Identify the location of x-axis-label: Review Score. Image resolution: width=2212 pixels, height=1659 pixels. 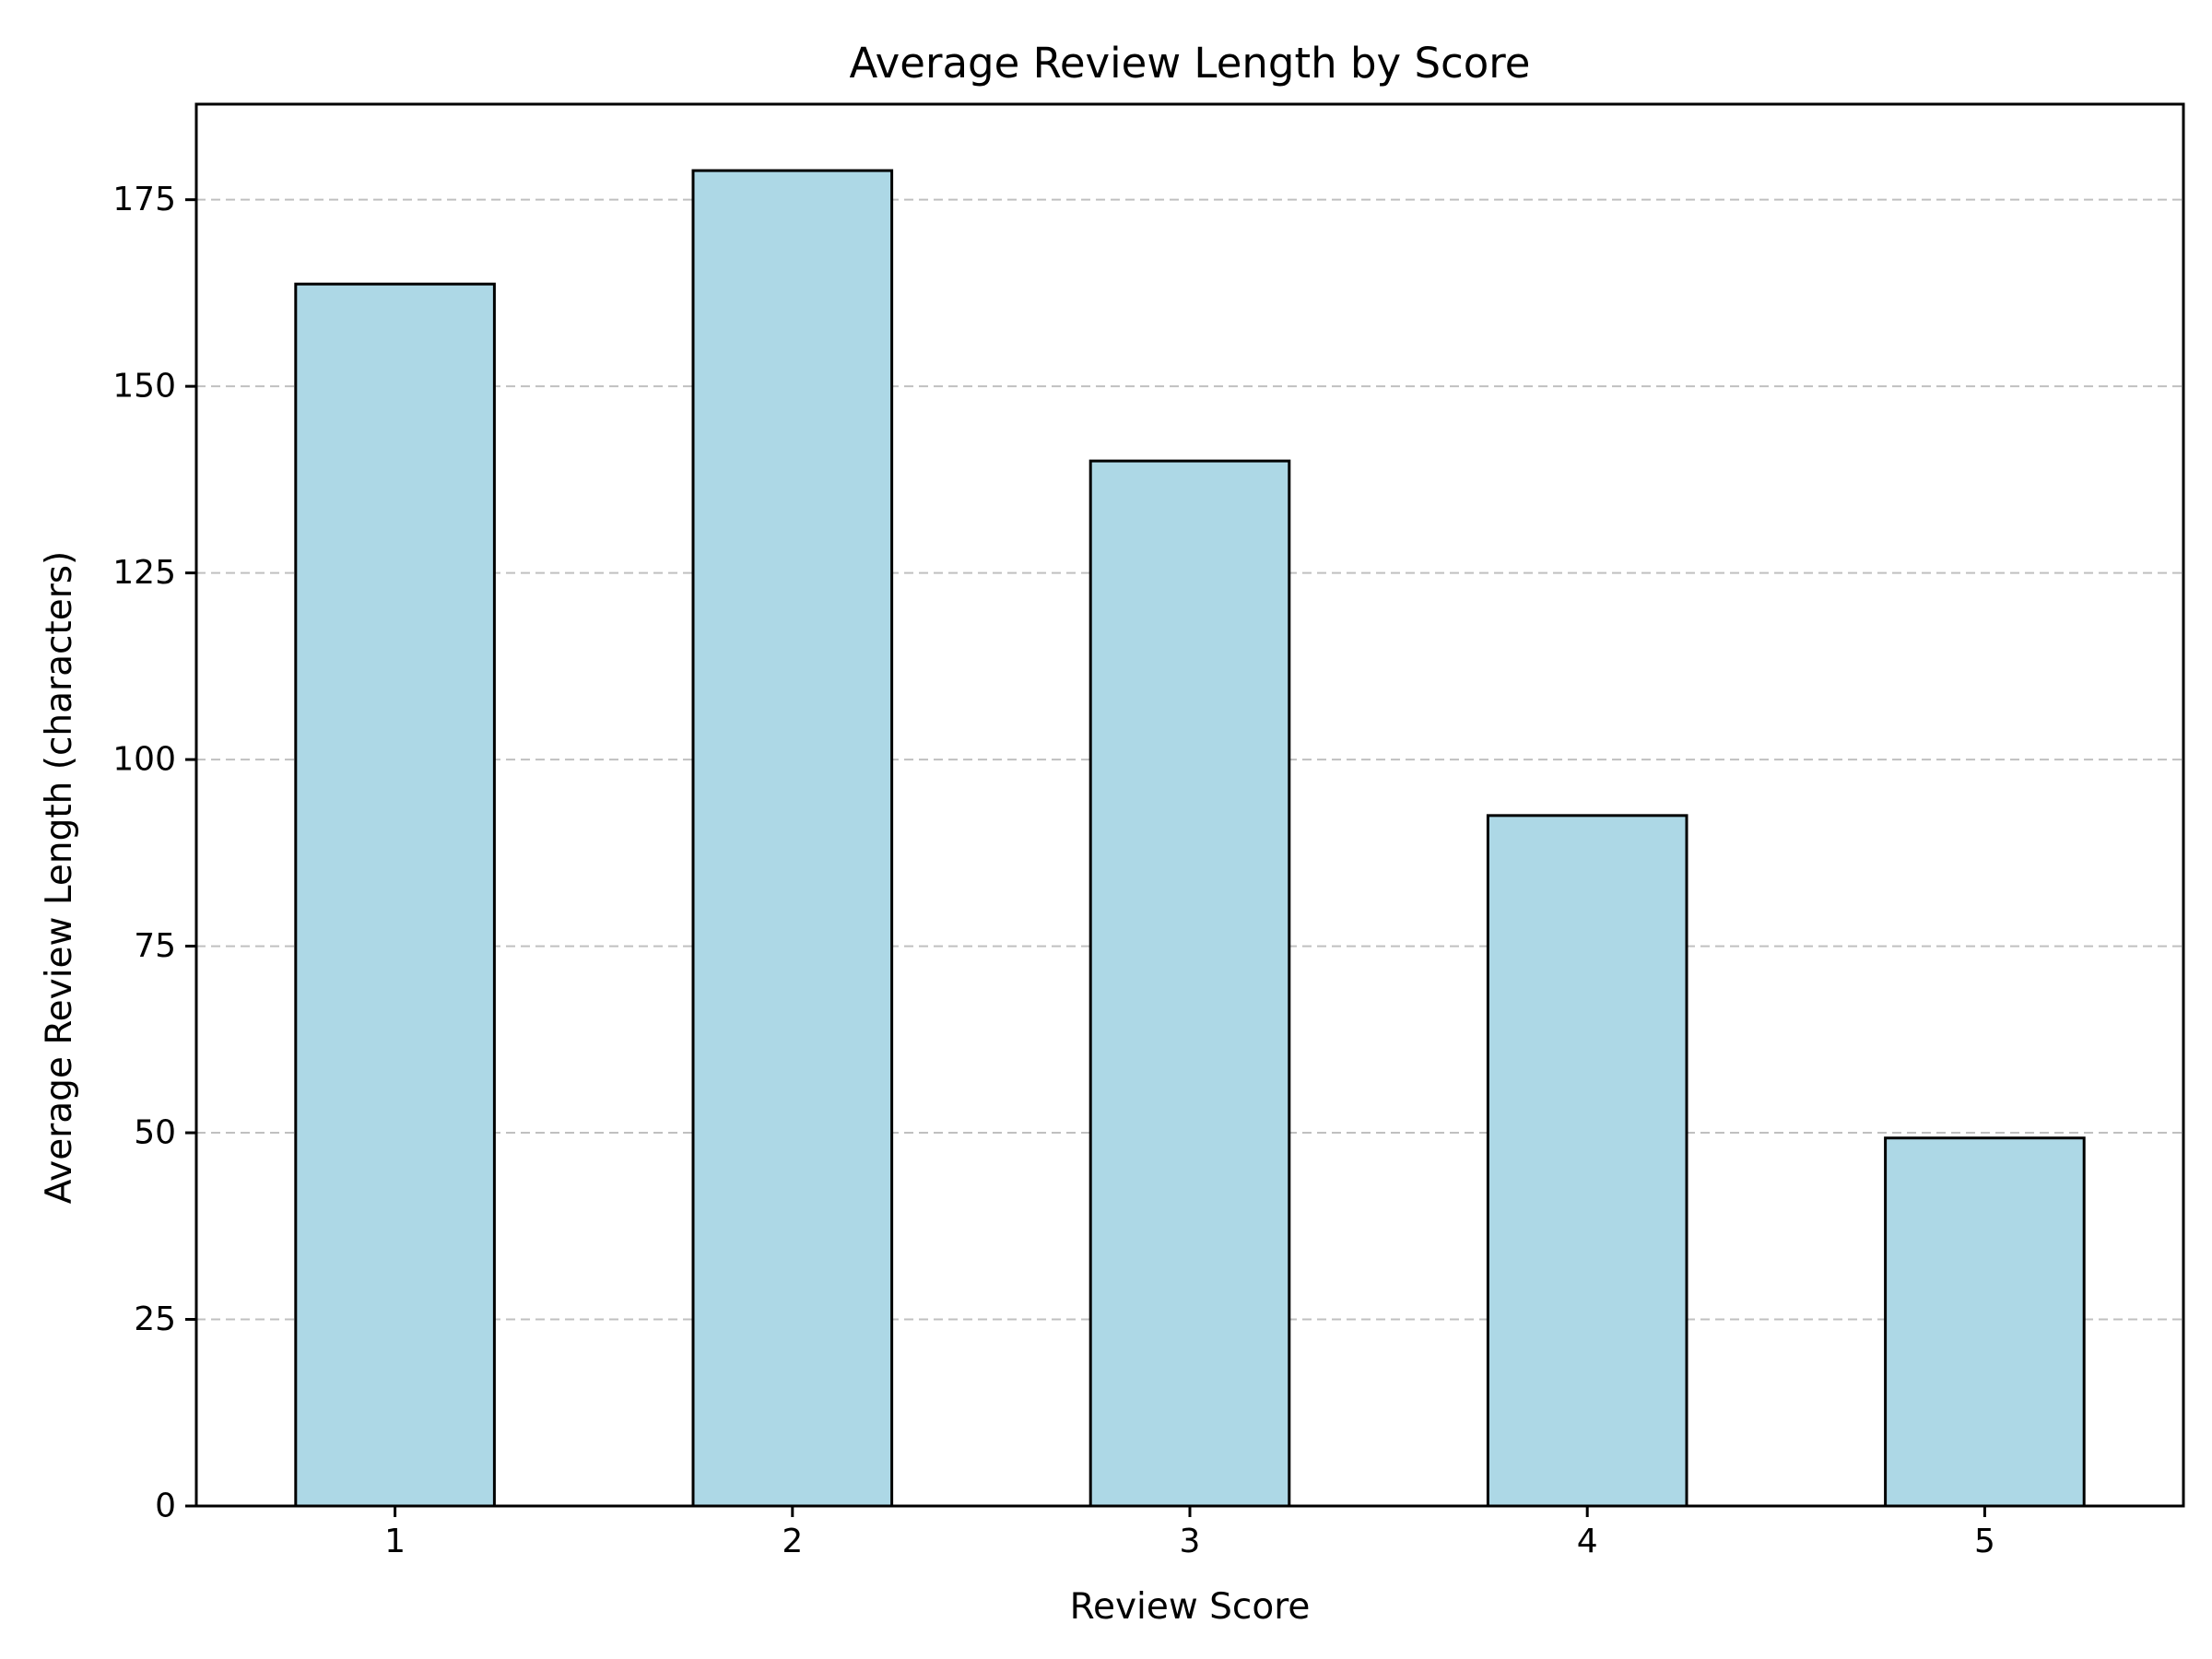
(1190, 1607).